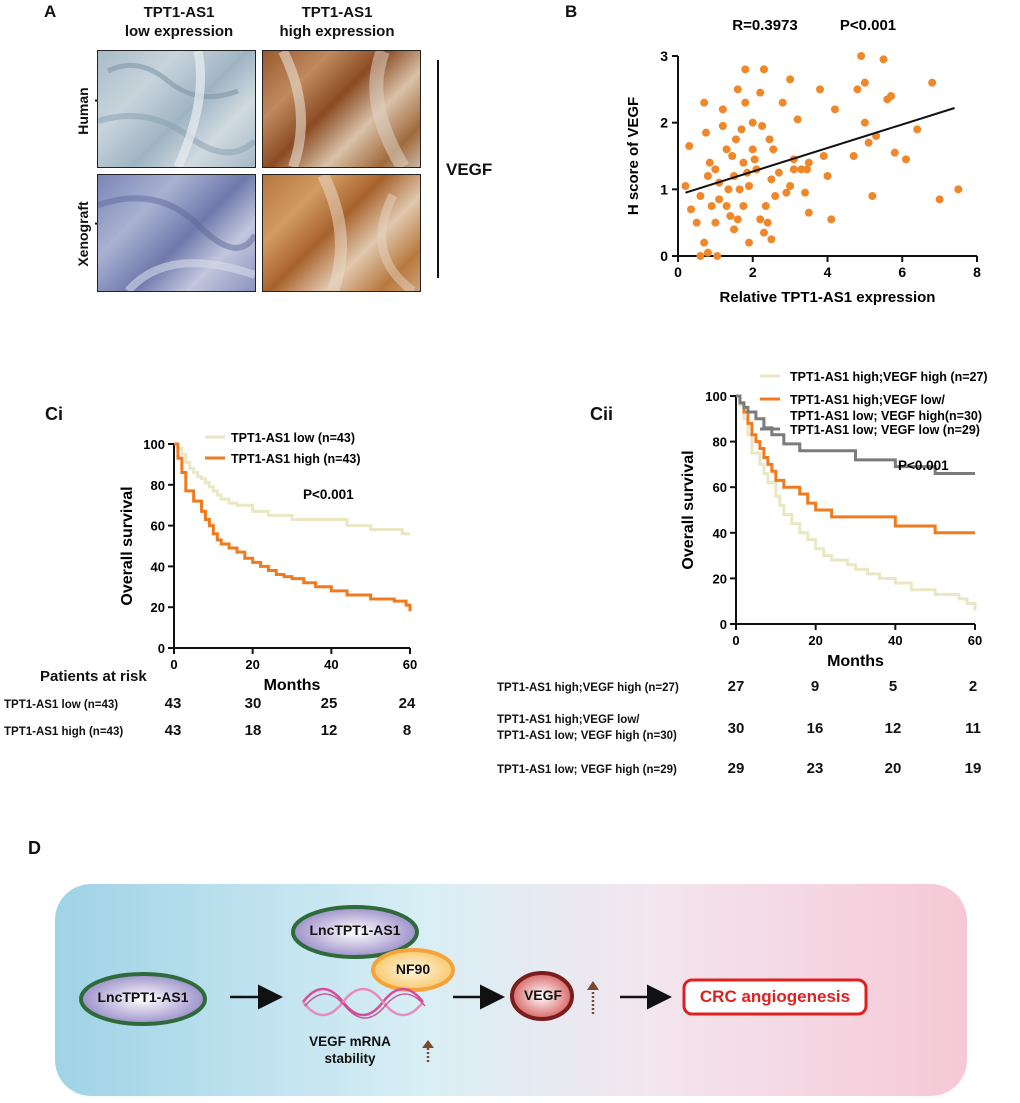  What do you see at coordinates (973, 768) in the screenshot?
I see `risk-count: 19` at bounding box center [973, 768].